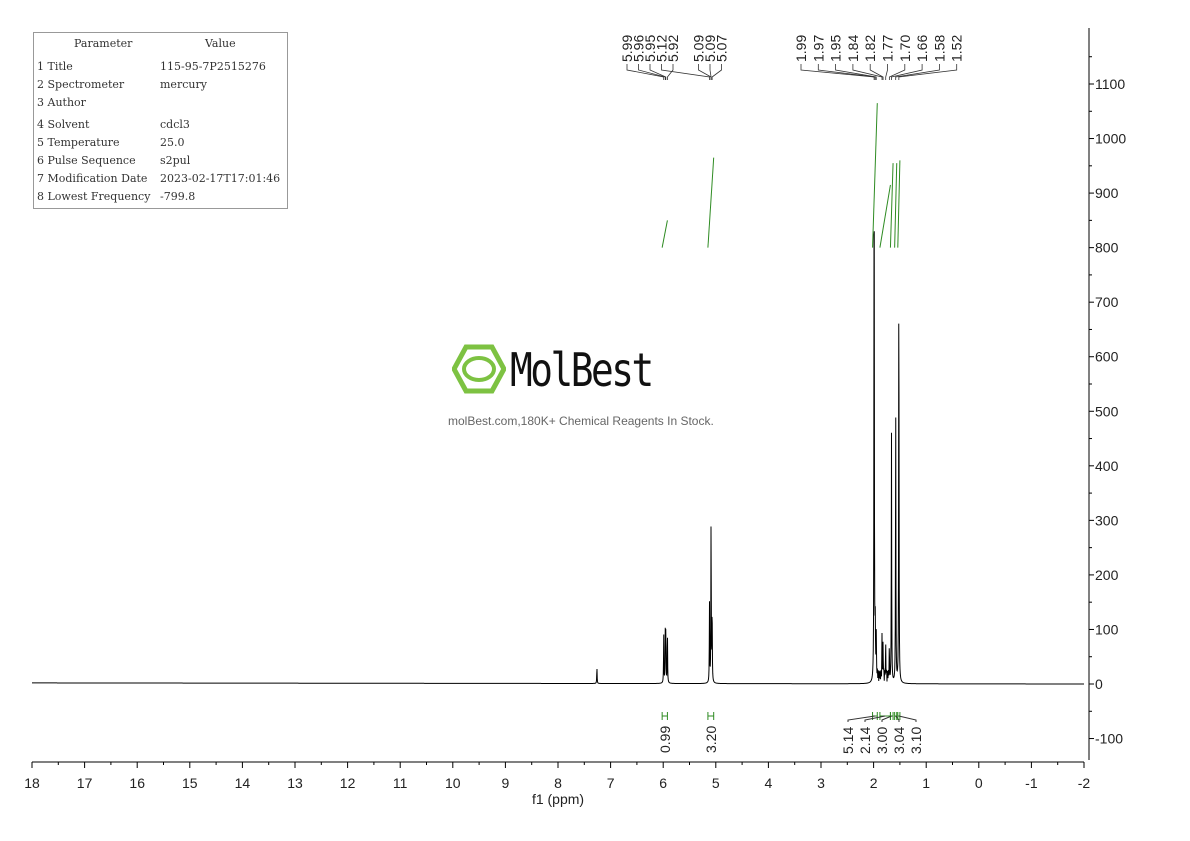 Image resolution: width=1190 pixels, height=841 pixels. I want to click on peak-label: 5.95, so click(650, 48).